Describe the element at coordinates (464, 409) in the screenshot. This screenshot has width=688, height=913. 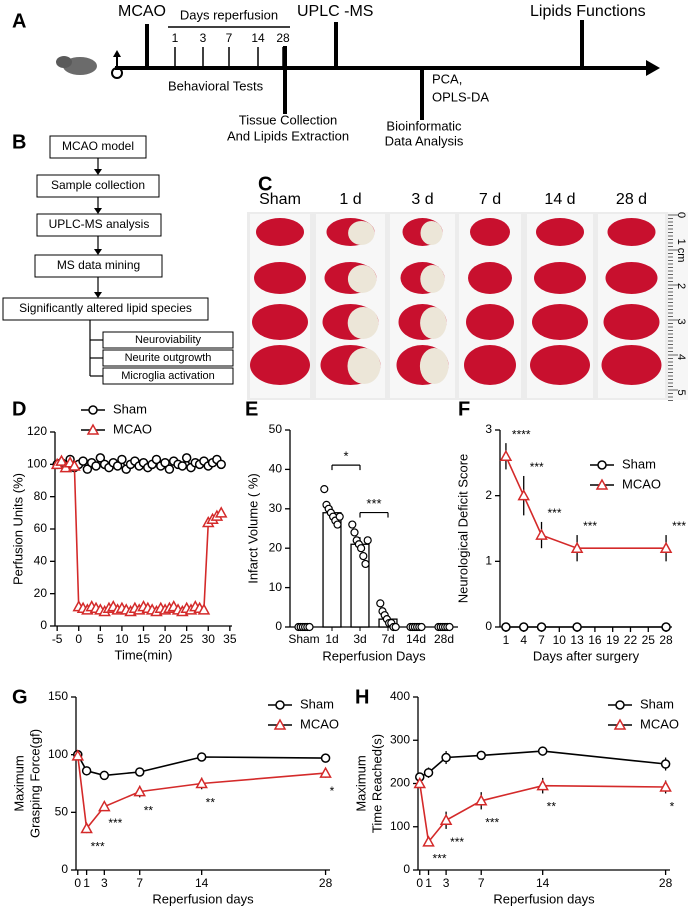
I see `panel-label: F` at that location.